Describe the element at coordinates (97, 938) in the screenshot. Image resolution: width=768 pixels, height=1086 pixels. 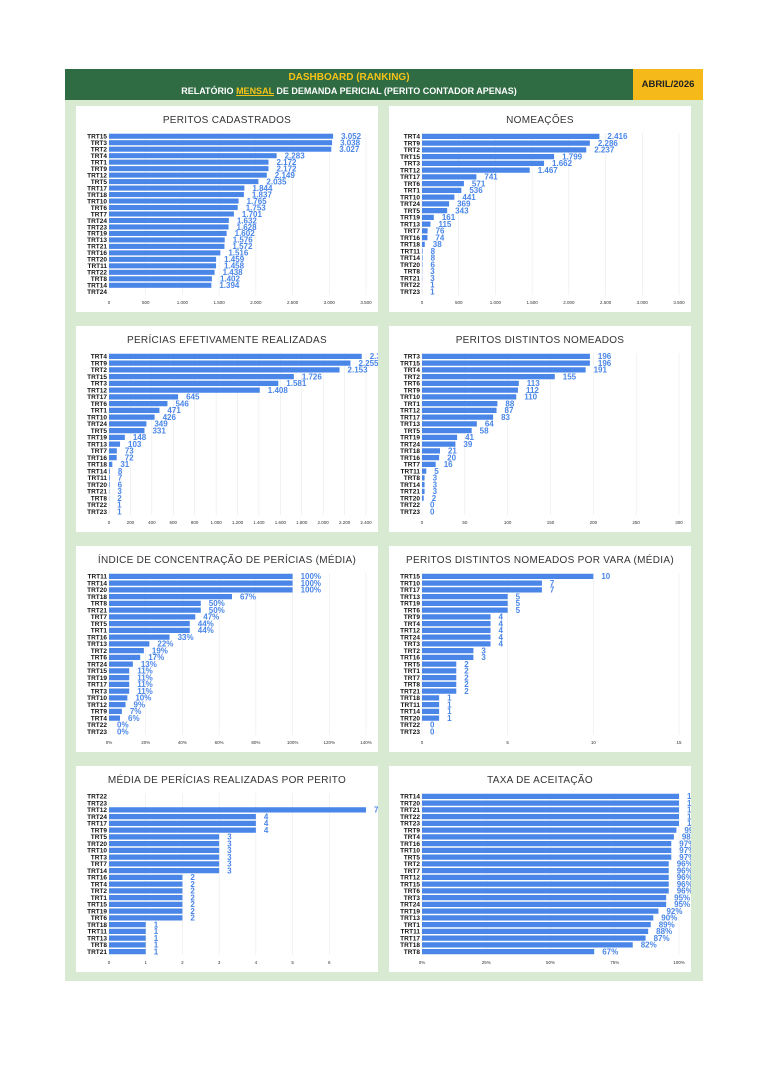
I see `category-label: TRT13` at that location.